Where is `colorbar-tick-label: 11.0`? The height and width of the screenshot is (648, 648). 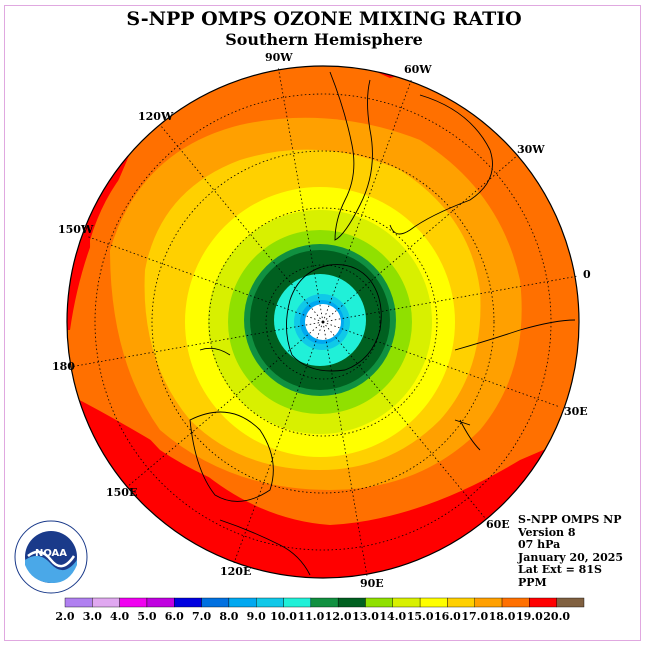
colorbar-tick-label: 11.0 is located at coordinates (310, 616).